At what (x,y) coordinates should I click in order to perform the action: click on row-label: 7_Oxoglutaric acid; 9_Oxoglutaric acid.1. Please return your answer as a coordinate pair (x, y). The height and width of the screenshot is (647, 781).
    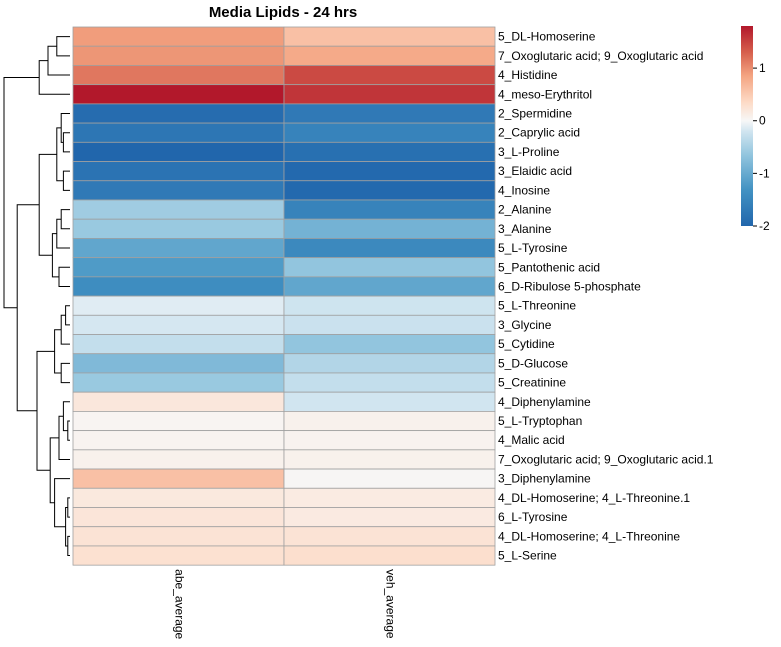
    Looking at the image, I should click on (606, 459).